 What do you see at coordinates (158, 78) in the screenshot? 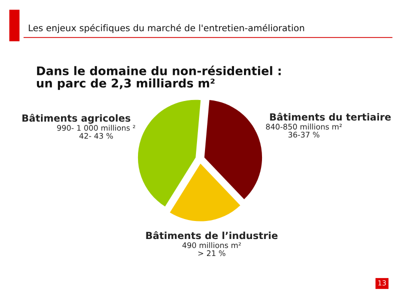
I see `chart-subtitle: Dans le domaine du non-résidentiel : un parc de 2,3 milliards m²` at bounding box center [158, 78].